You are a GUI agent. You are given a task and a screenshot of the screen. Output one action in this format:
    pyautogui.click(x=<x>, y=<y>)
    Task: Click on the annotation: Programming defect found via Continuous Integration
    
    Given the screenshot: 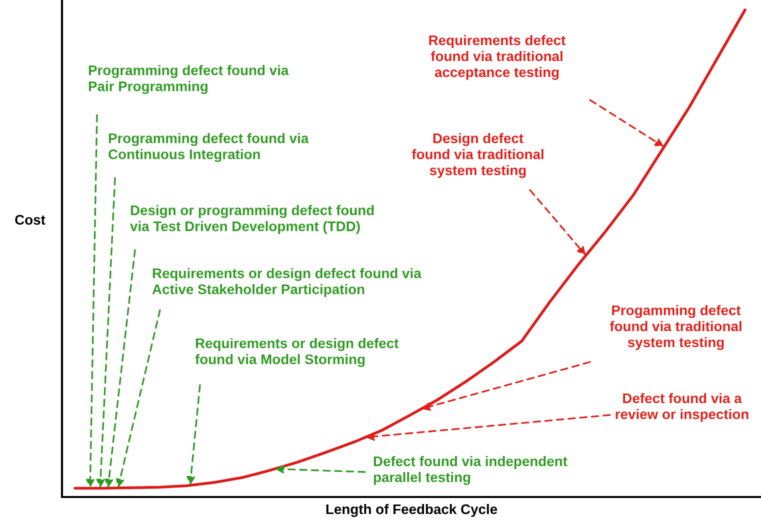 What is the action you would take?
    pyautogui.click(x=208, y=147)
    